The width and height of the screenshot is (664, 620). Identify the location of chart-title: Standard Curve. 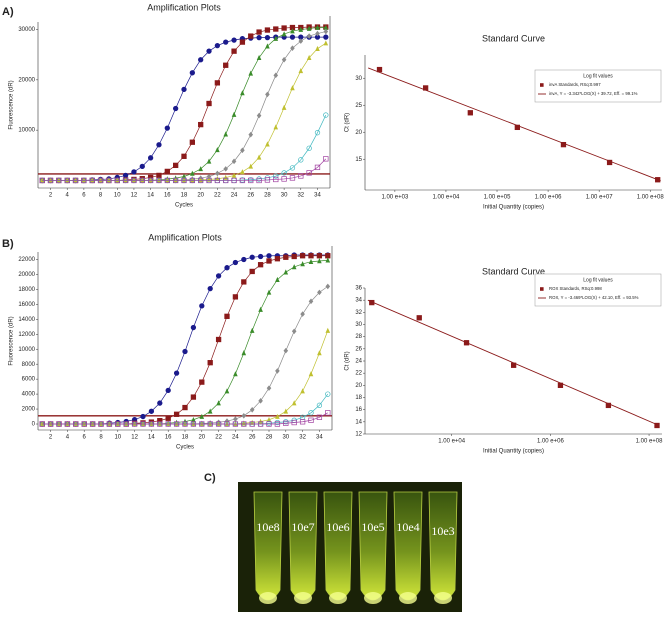
(513, 271).